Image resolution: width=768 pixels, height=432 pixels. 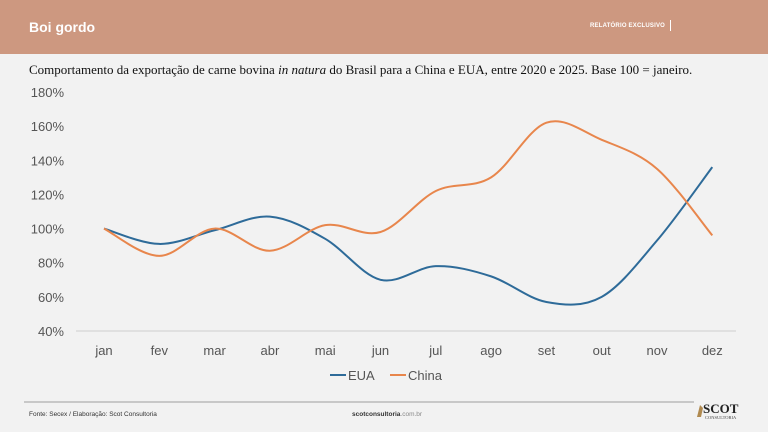 I want to click on x-tick-label: set, so click(x=547, y=350).